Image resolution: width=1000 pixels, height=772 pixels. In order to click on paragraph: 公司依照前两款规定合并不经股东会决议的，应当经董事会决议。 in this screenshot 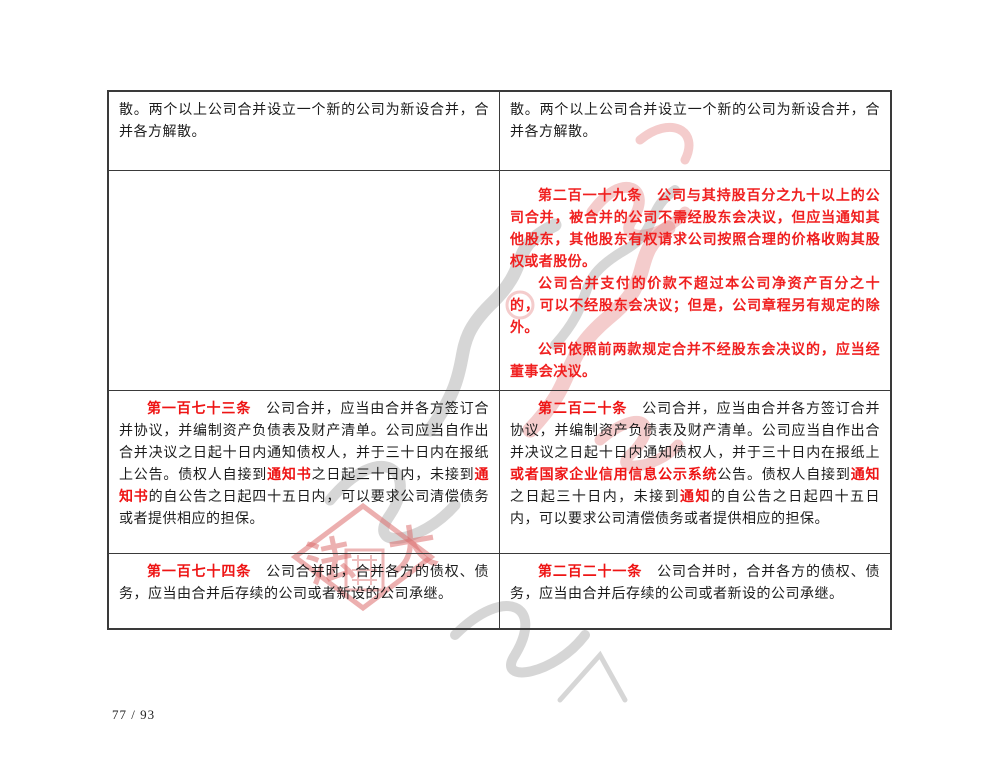, I will do `click(695, 360)`.